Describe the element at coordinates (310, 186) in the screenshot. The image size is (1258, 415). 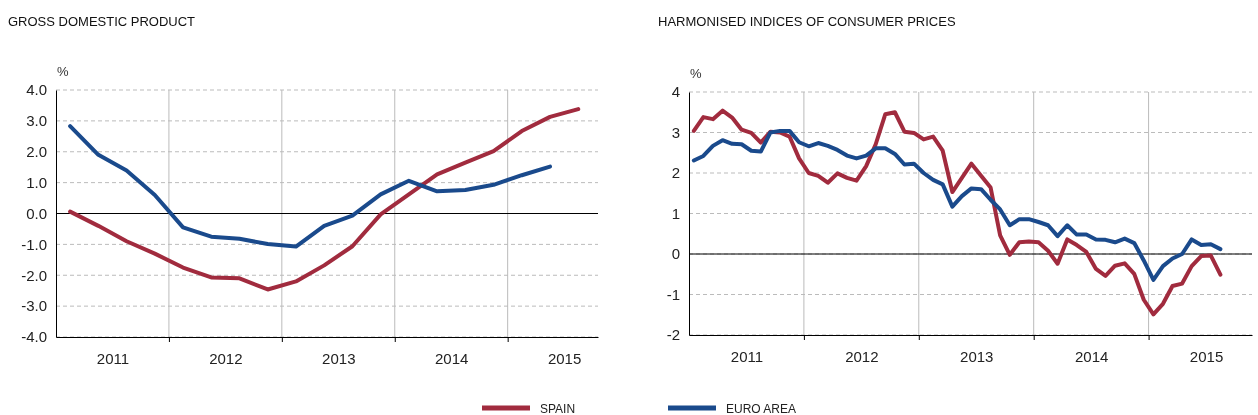
I see `line-series` at that location.